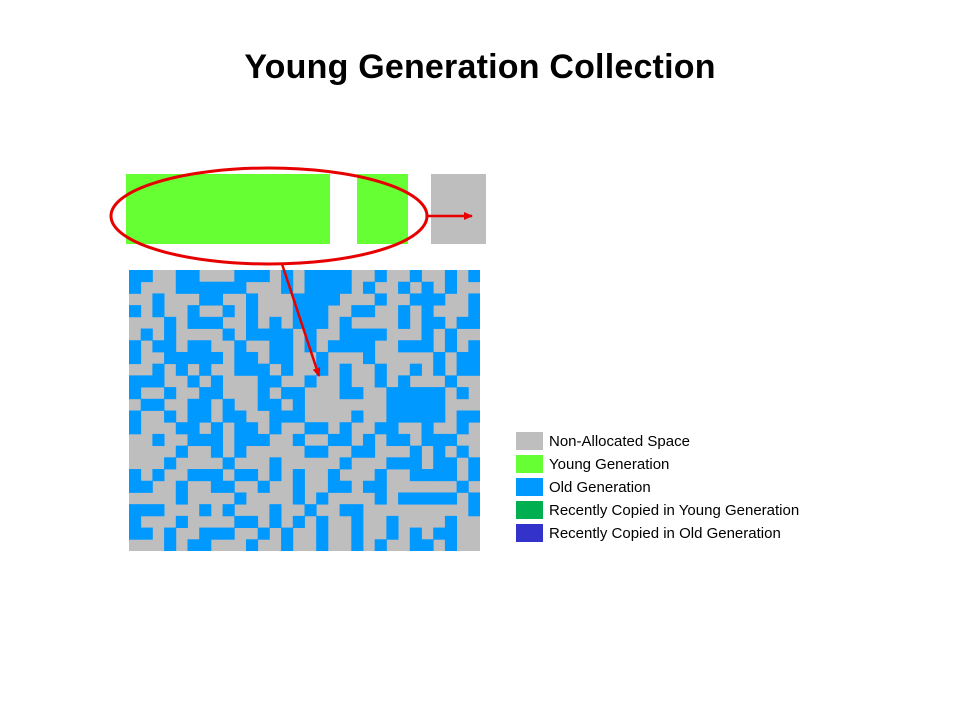 The width and height of the screenshot is (960, 720). What do you see at coordinates (600, 487) in the screenshot?
I see `legend-label: Old Generation` at bounding box center [600, 487].